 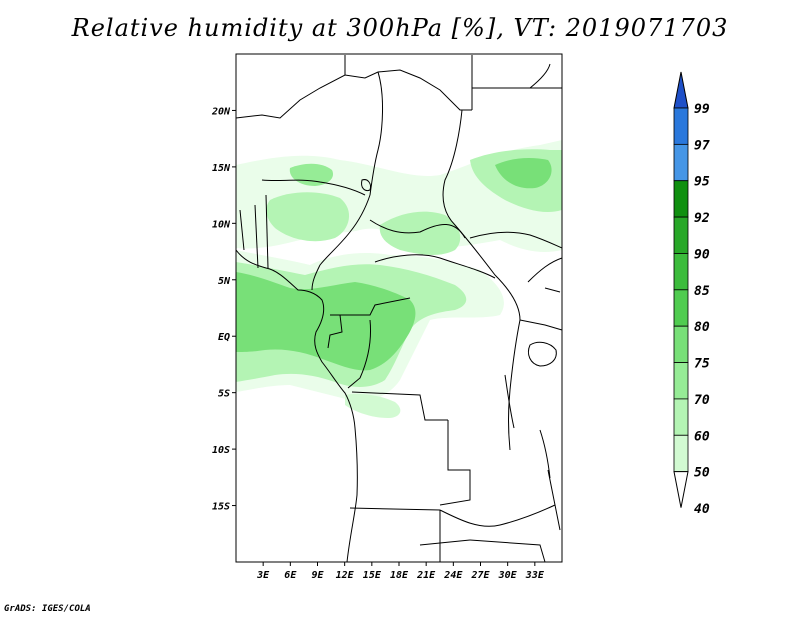 What do you see at coordinates (702, 364) in the screenshot?
I see `legend-label: 75` at bounding box center [702, 364].